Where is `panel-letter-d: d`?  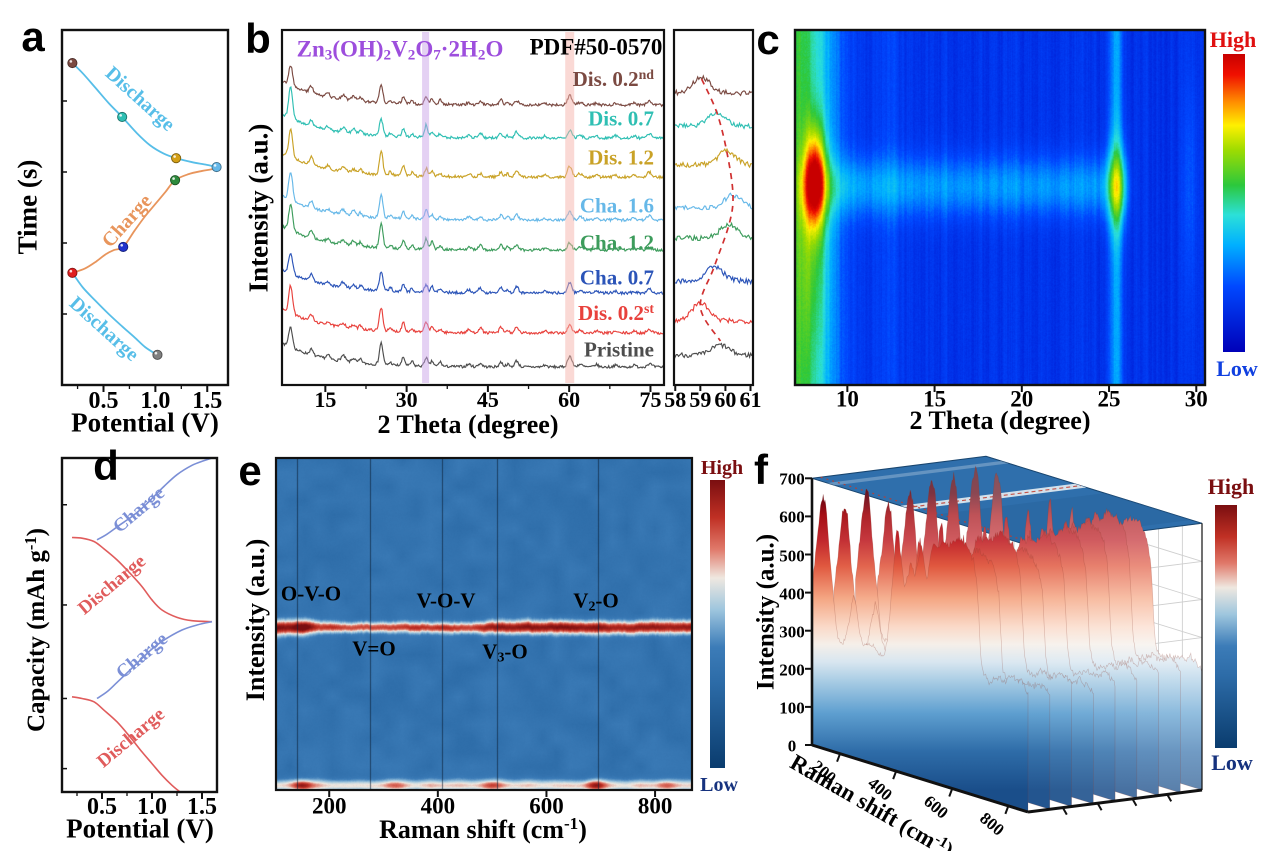 panel-letter-d: d is located at coordinates (106, 465).